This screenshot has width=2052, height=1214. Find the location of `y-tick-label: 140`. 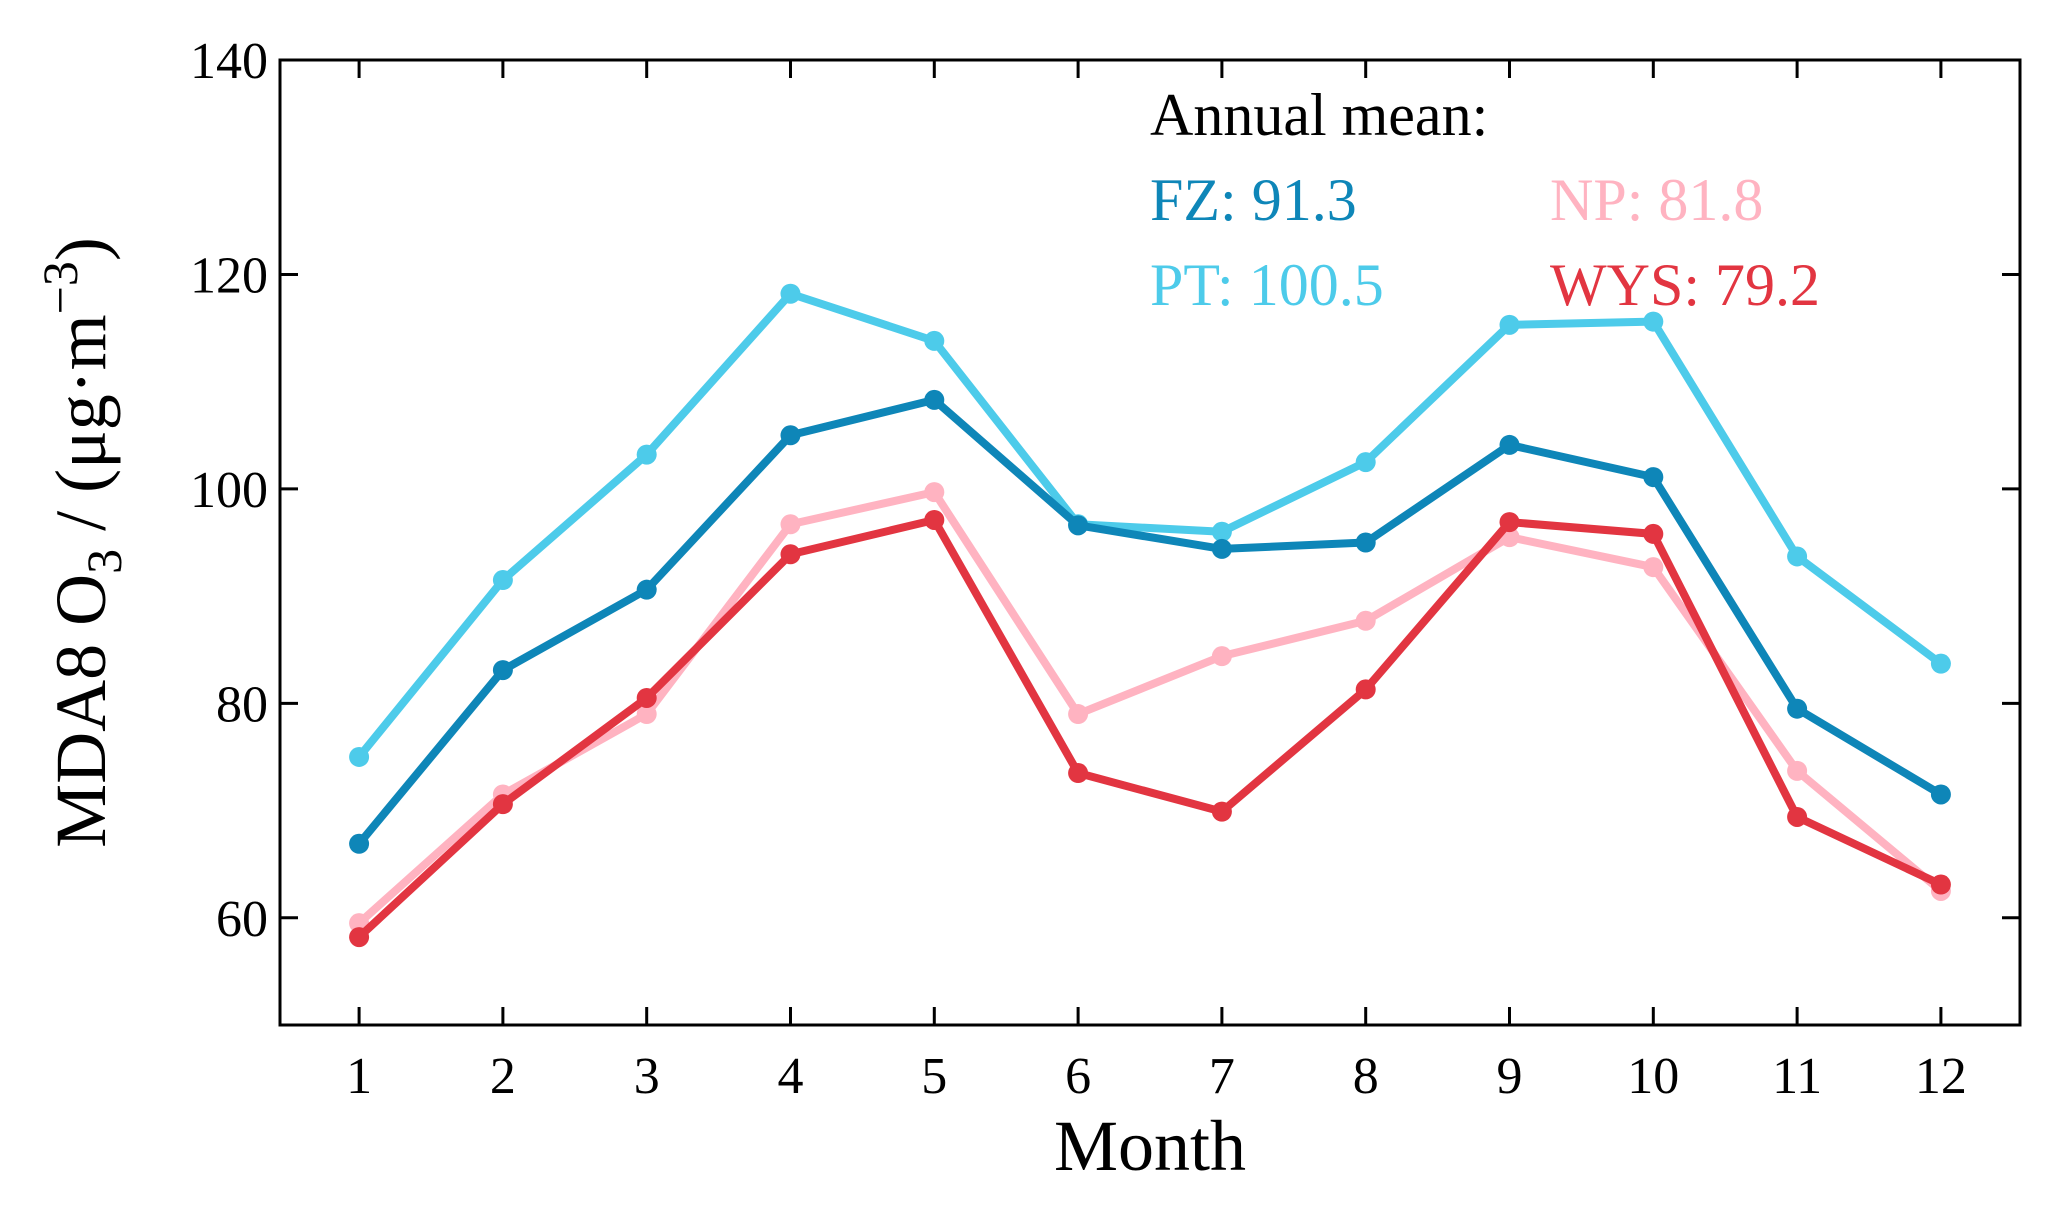

y-tick-label: 140 is located at coordinates (229, 61).